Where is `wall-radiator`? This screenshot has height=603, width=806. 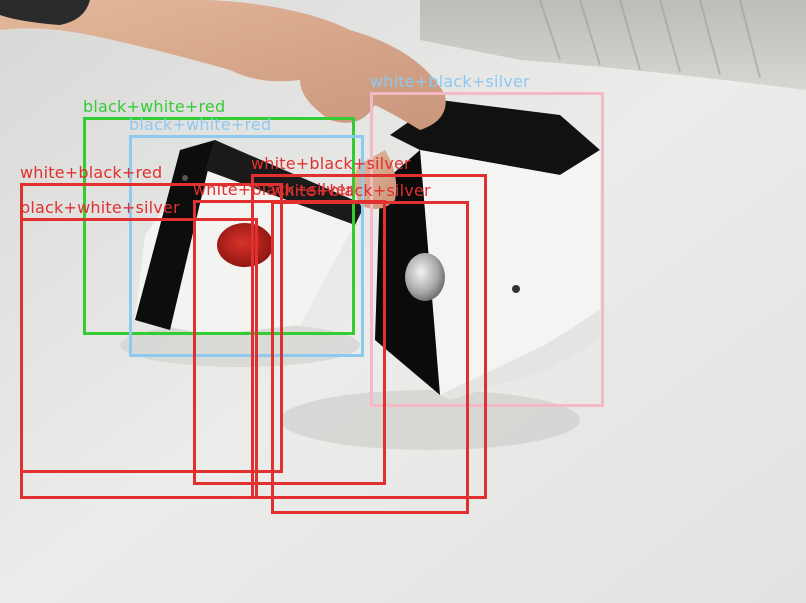
wall-radiator is located at coordinates (650, 39).